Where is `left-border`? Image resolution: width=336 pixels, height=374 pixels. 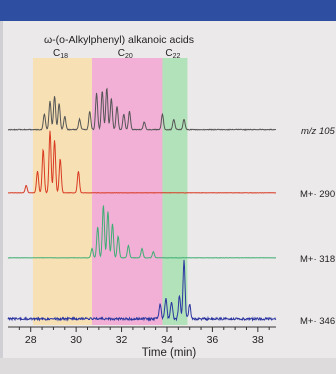
left-border is located at coordinates (1, 197).